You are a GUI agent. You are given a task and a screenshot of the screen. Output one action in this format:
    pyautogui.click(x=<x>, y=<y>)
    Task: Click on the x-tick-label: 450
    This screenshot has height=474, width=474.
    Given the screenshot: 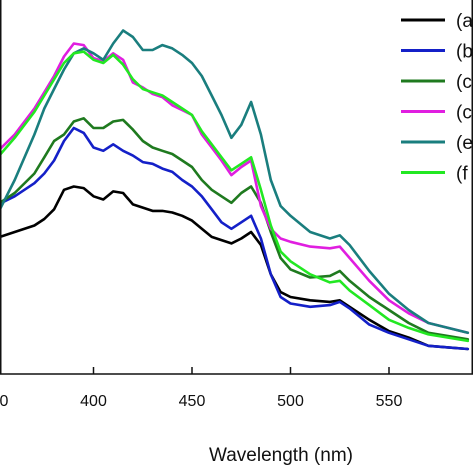 What is the action you would take?
    pyautogui.click(x=192, y=401)
    